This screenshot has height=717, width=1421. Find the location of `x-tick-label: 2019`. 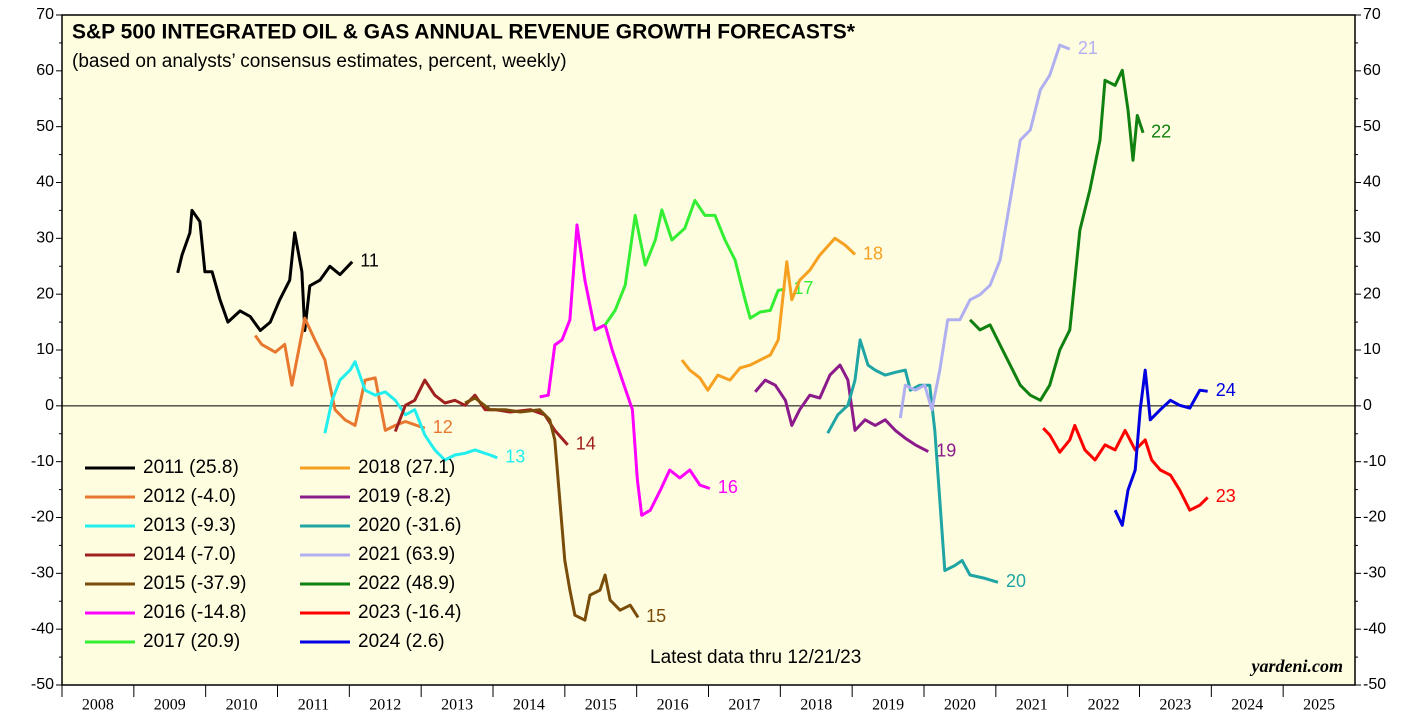

x-tick-label: 2019 is located at coordinates (888, 705).